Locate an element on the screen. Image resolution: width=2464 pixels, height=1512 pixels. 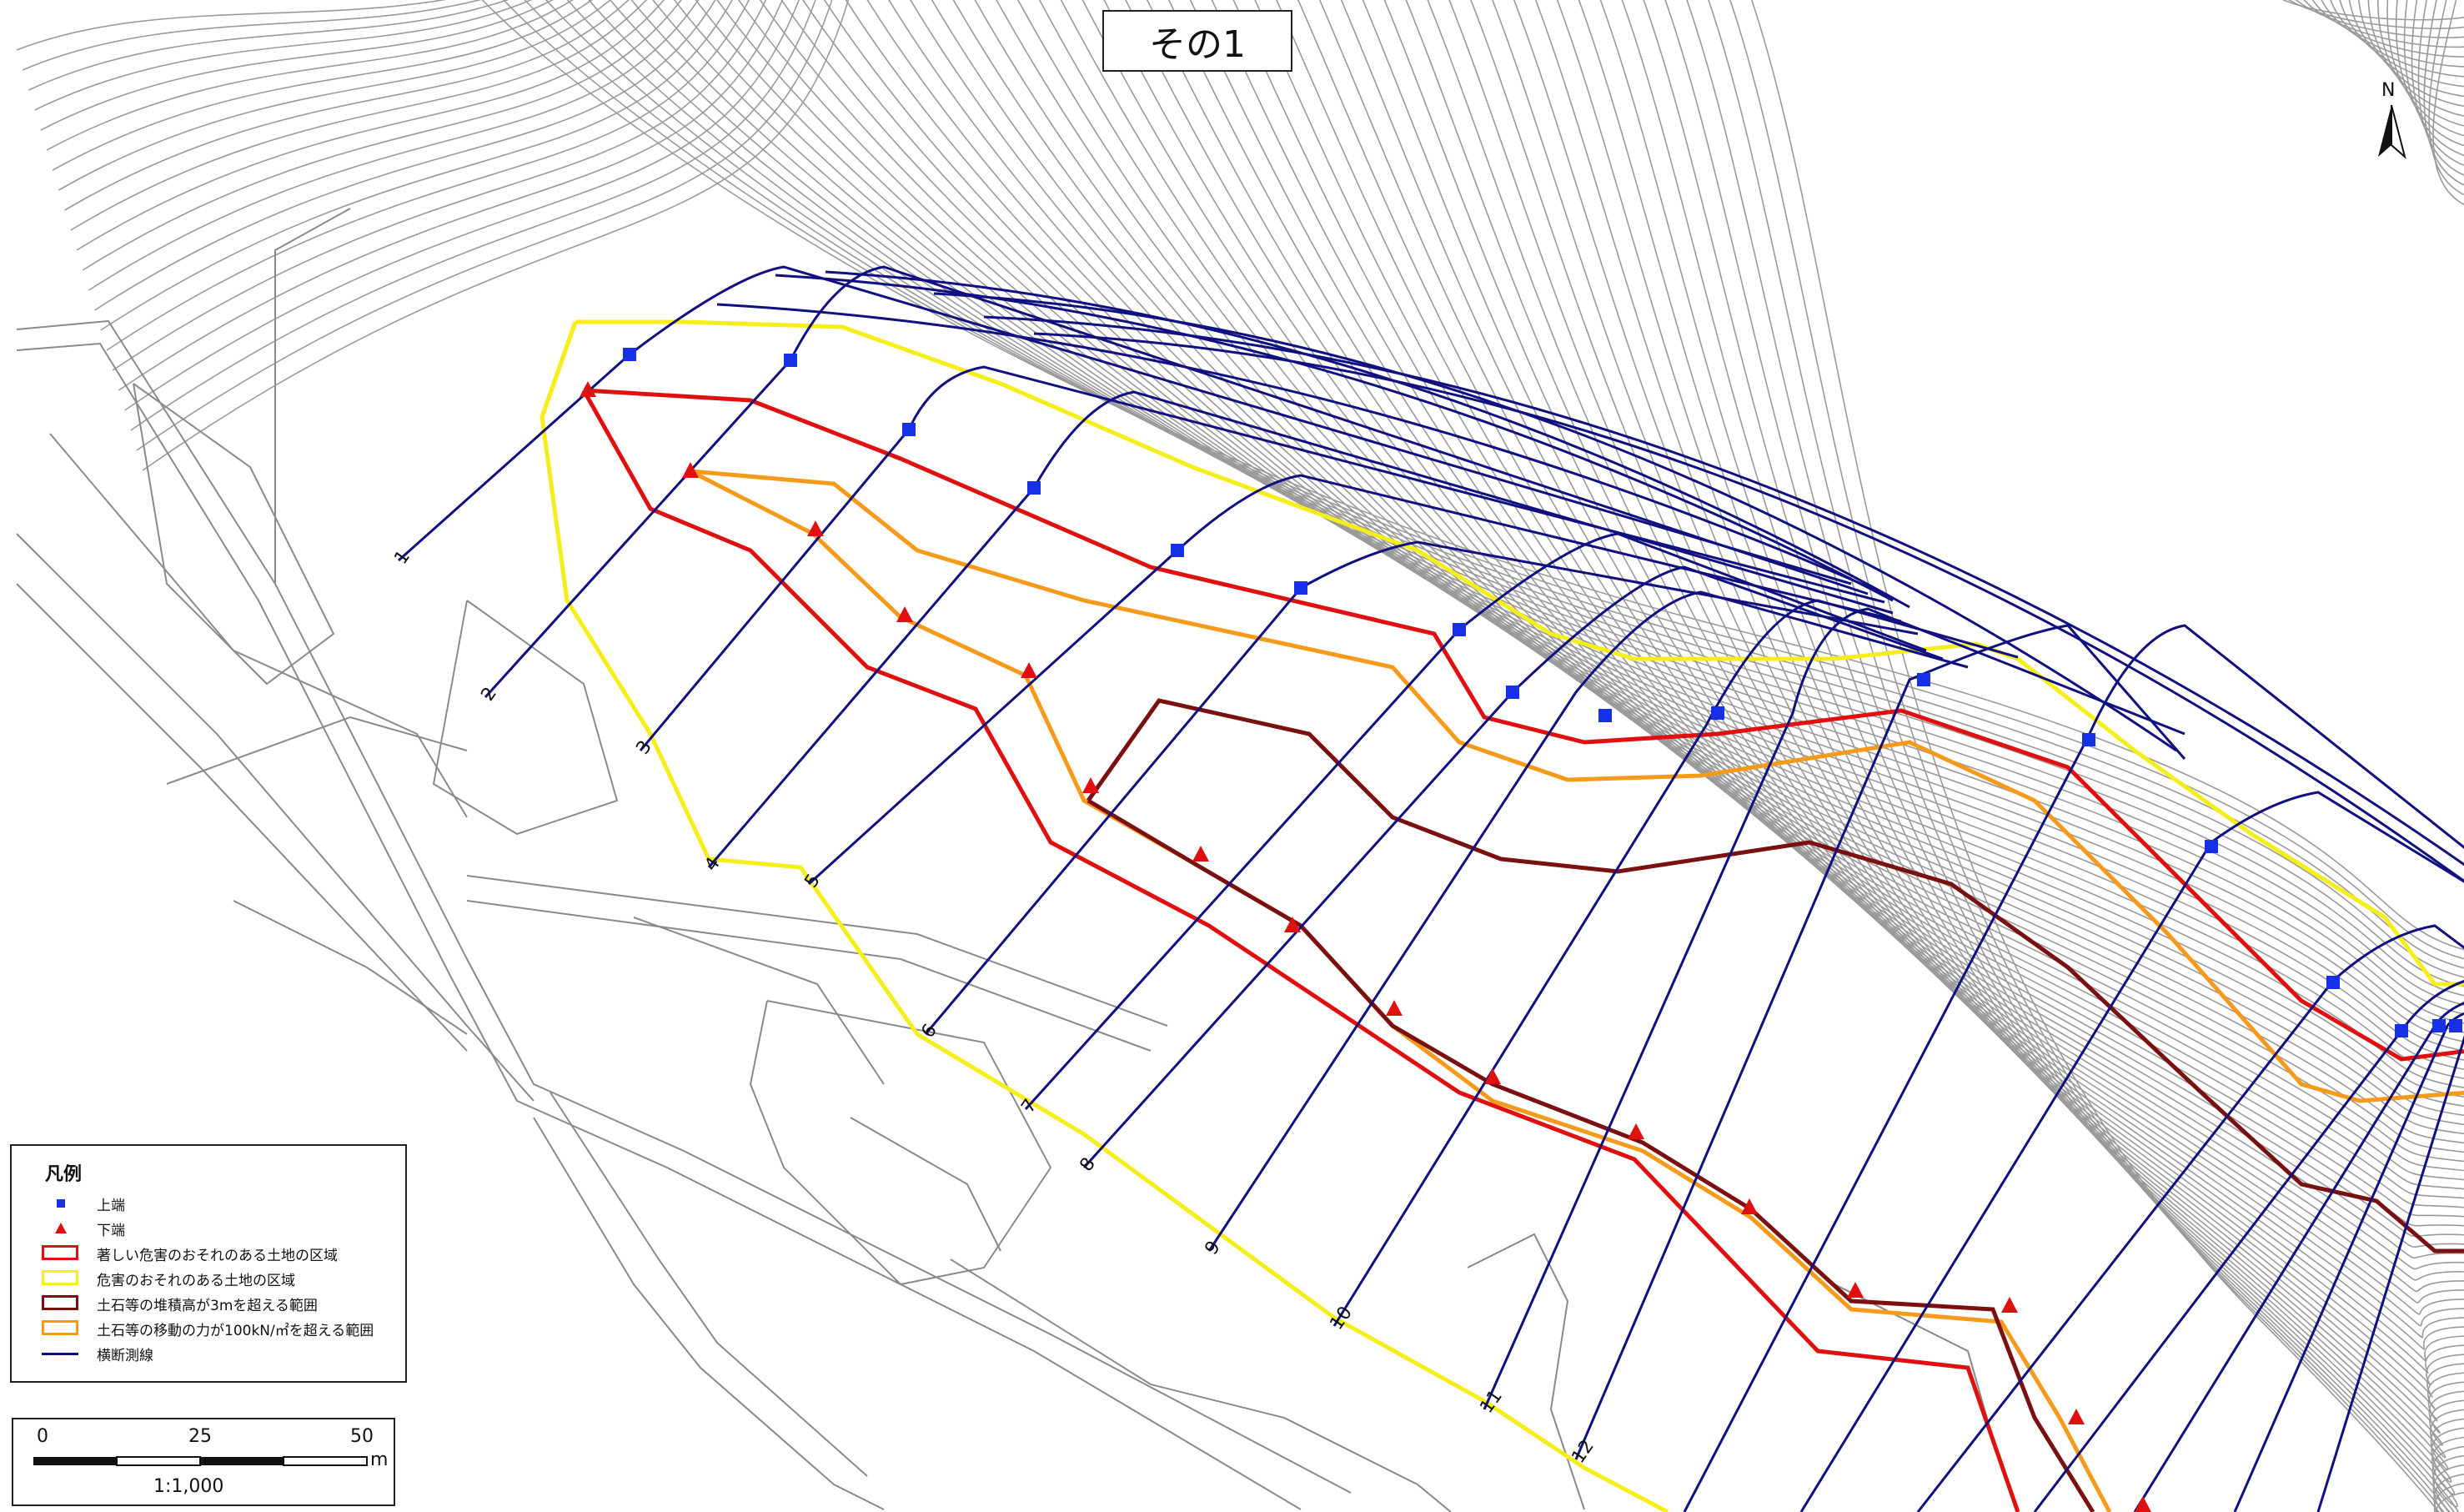
scale-tick-25: 25 is located at coordinates (200, 1437).